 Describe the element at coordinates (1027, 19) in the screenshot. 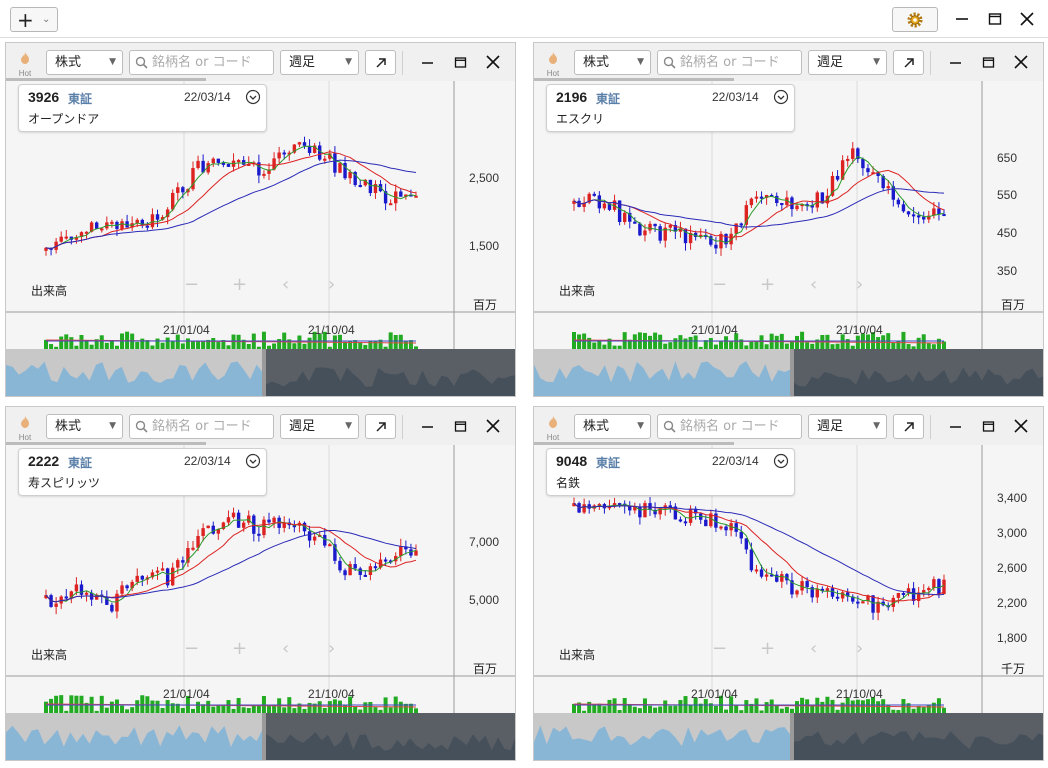

I see `close-window-button` at that location.